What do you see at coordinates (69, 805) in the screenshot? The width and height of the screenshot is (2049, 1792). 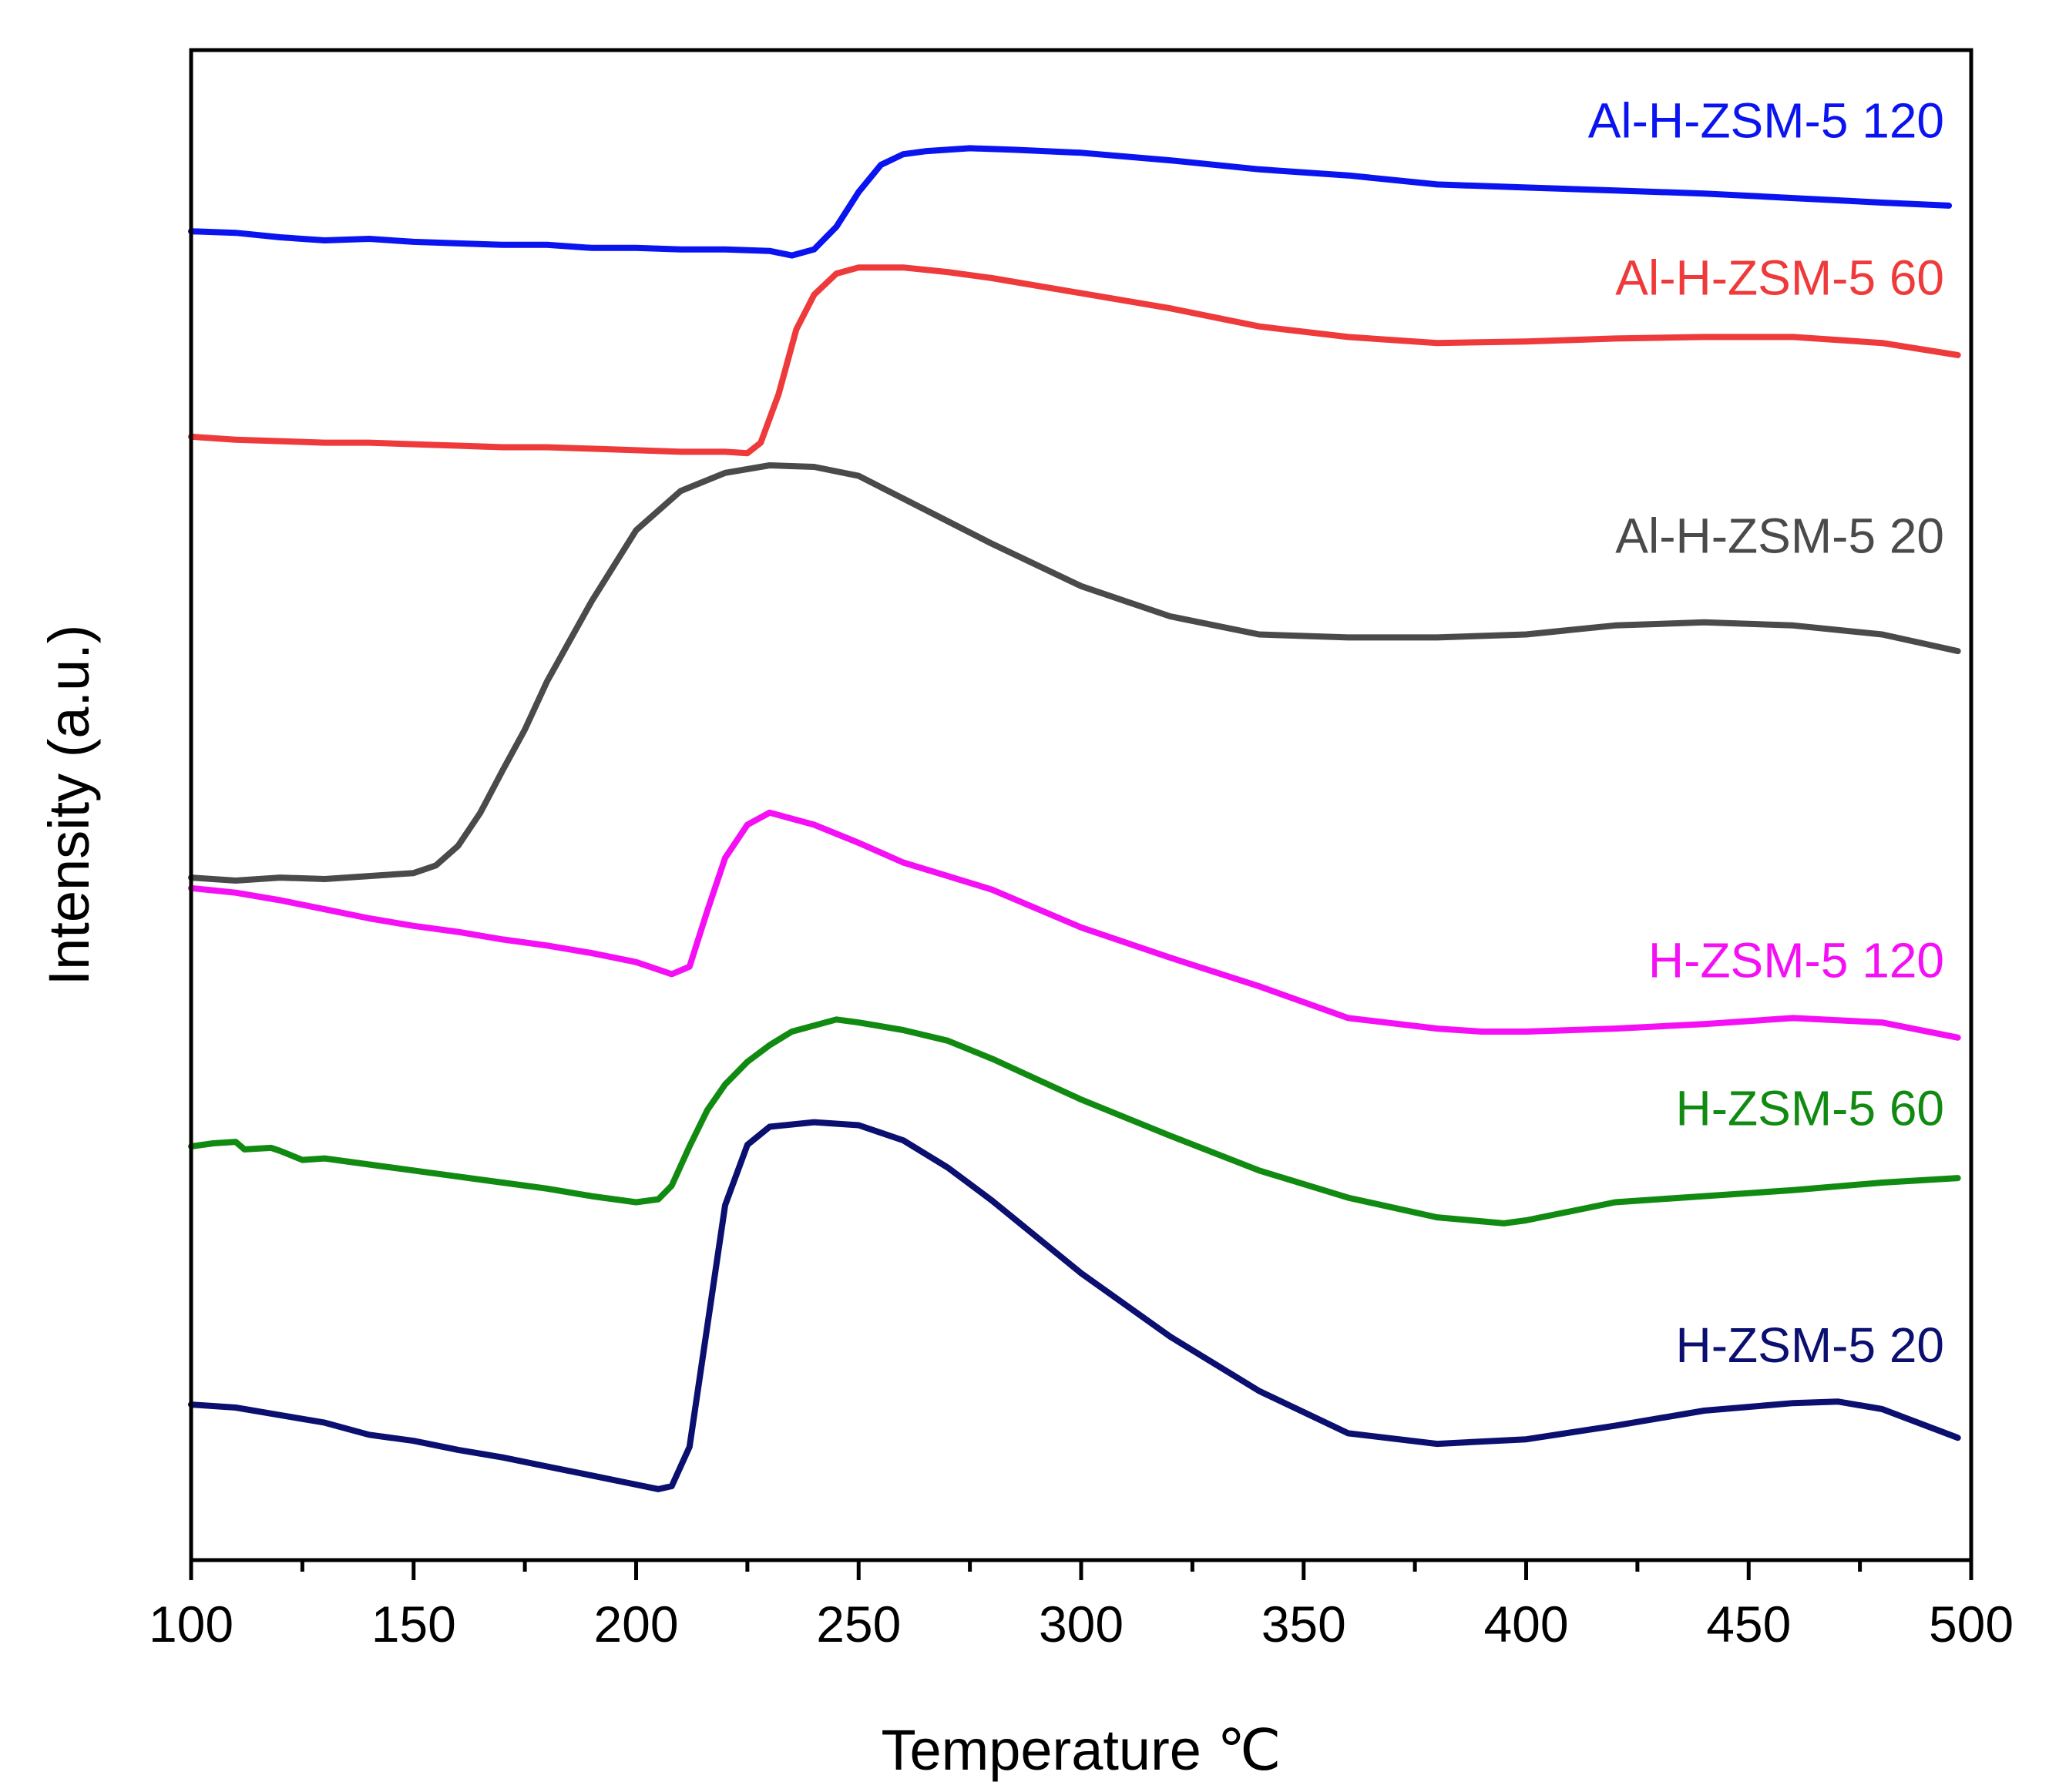 I see `y-axis-title: Intensity (a.u.)` at bounding box center [69, 805].